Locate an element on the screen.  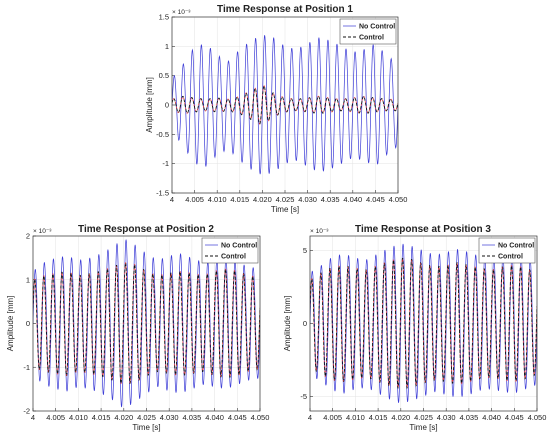
y-tick-label: 0.5 is located at coordinates (164, 75).